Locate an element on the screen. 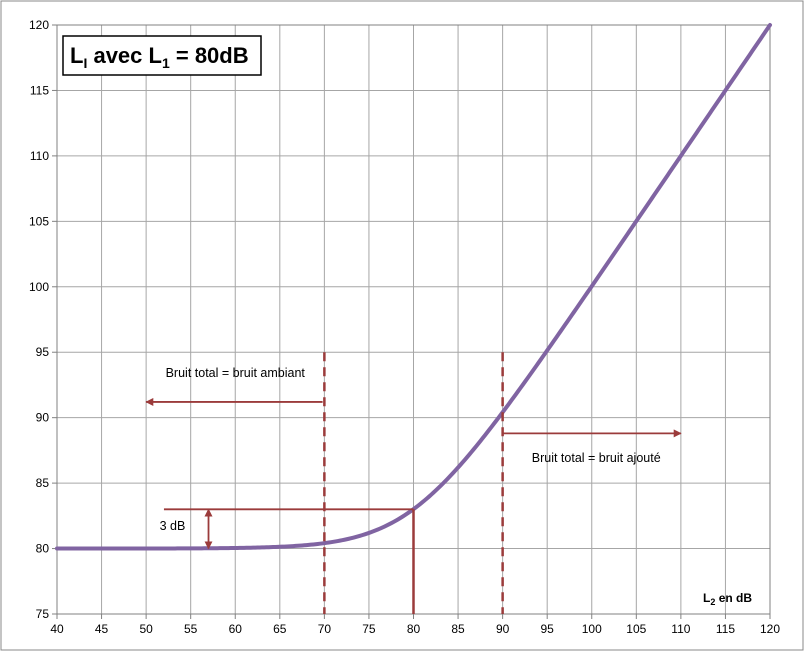 Image resolution: width=804 pixels, height=656 pixels. y-tick-label: 105 is located at coordinates (39, 221).